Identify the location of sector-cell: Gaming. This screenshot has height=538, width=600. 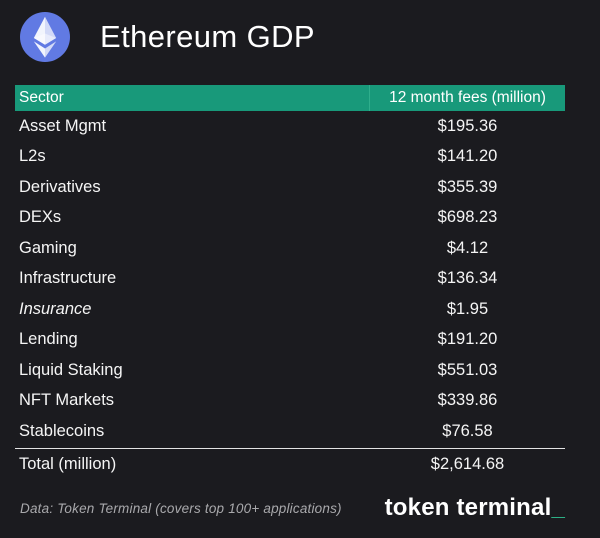
(48, 247).